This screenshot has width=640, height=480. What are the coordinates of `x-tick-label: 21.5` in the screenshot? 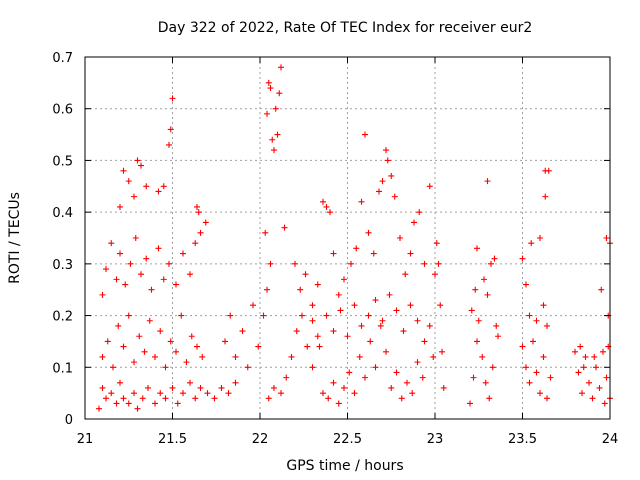 It's located at (172, 439).